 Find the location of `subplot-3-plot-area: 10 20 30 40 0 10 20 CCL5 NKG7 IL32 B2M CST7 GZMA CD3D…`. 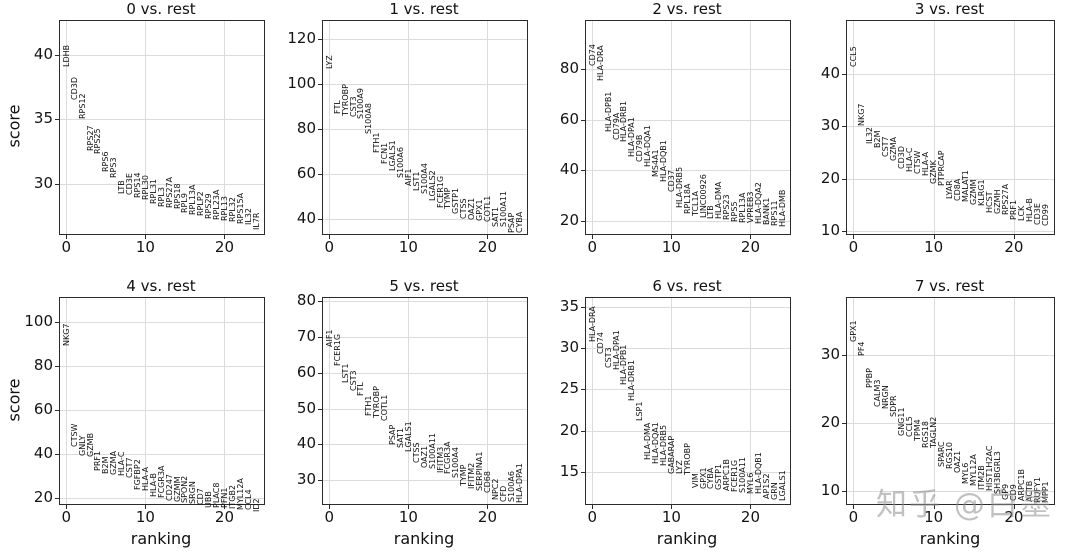

subplot-3-plot-area: 10 20 30 40 0 10 20 CCL5 NKG7 IL32 B2M CST7 GZMA CD3D… is located at coordinates (938, 137).